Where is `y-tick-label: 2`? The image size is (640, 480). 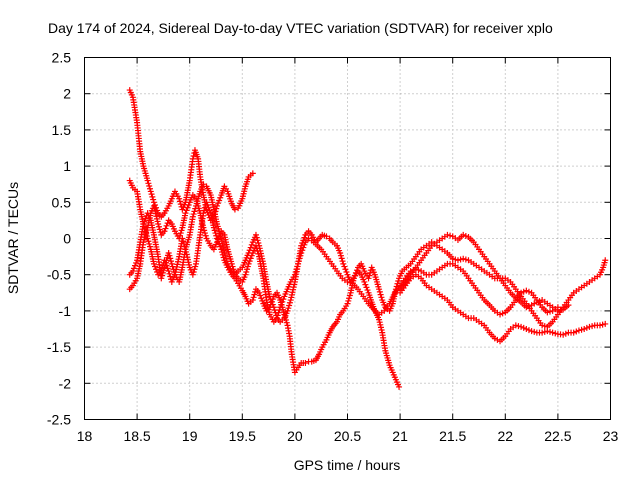 y-tick-label: 2 is located at coordinates (67, 94).